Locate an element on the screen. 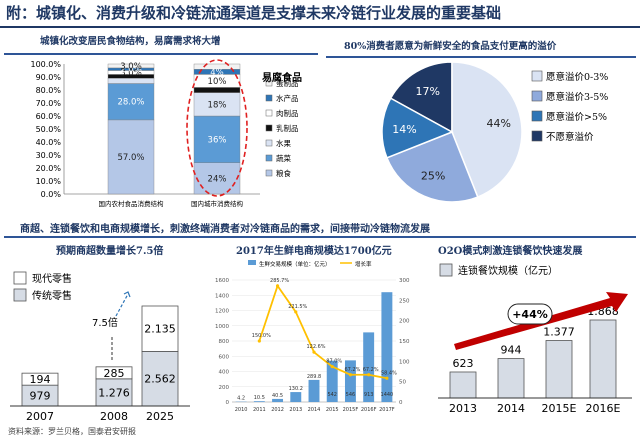 This screenshot has height=438, width=640. fe-growth-label: 221.5% is located at coordinates (297, 307).